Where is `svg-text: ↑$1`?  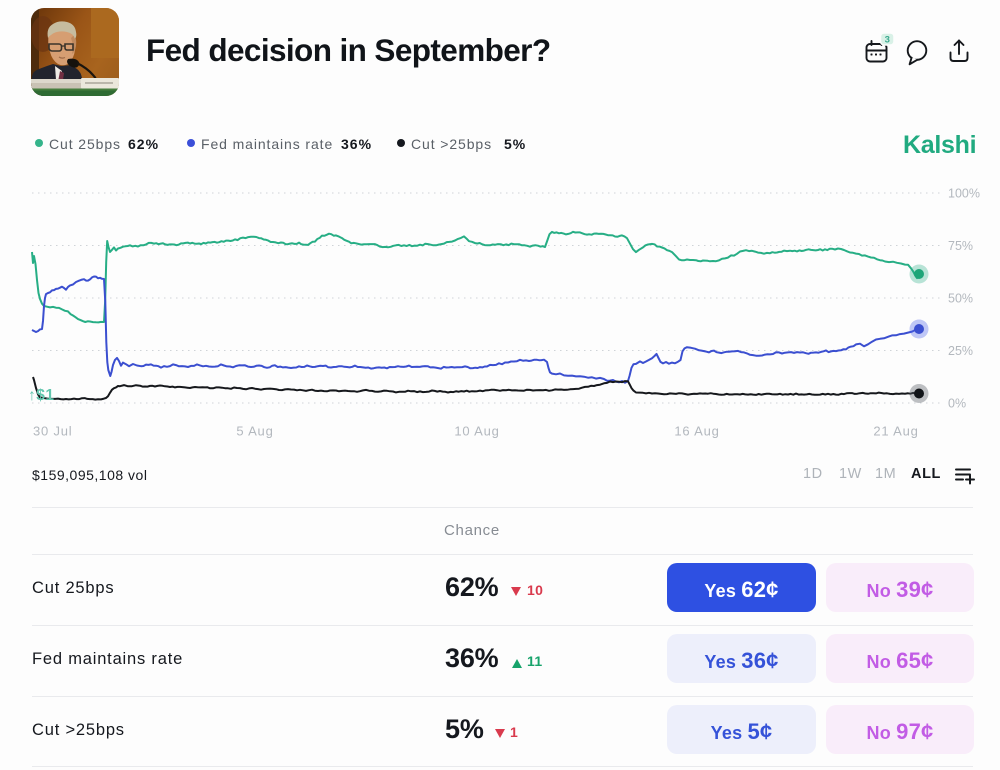
svg-text: ↑$1 is located at coordinates (41, 395).